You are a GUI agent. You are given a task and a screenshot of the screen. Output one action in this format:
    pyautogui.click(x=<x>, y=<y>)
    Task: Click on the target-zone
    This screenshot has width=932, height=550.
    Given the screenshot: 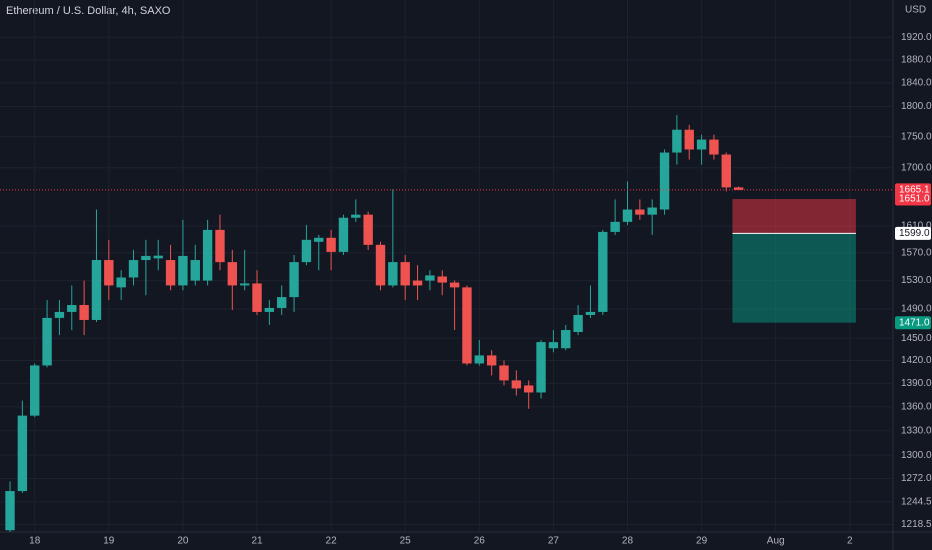 What is the action you would take?
    pyautogui.click(x=794, y=278)
    